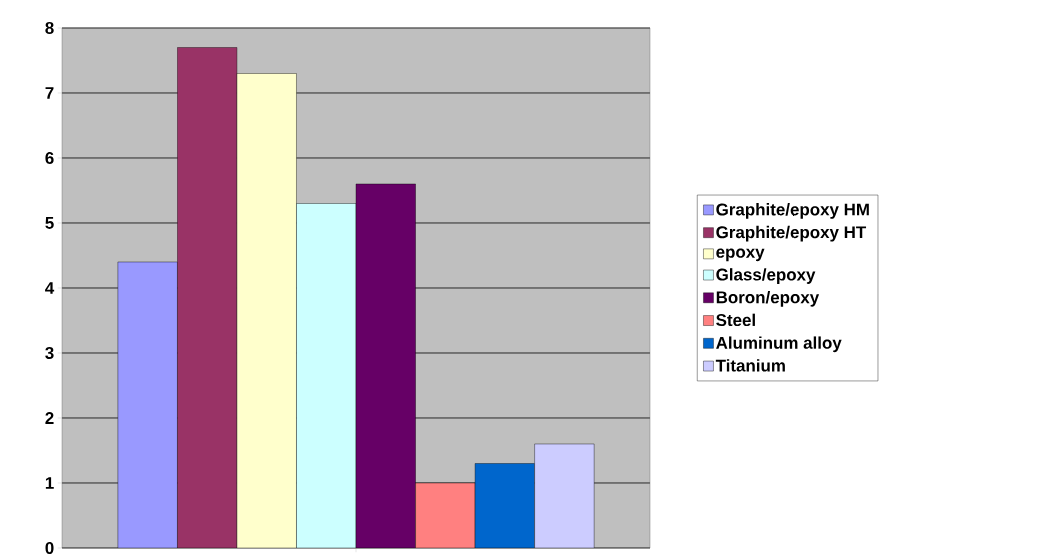 The height and width of the screenshot is (560, 1047). Describe the element at coordinates (779, 344) in the screenshot. I see `legend-label: Aluminum alloy` at that location.